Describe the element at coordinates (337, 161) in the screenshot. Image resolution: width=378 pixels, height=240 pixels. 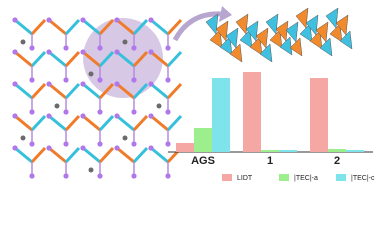
I see `x-tick-label: 2` at that location.